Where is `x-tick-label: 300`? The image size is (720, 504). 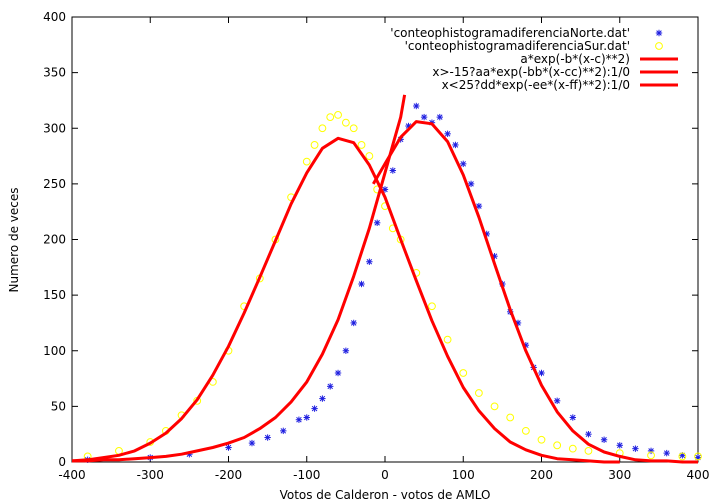 x-tick-label: 300 is located at coordinates (619, 475).